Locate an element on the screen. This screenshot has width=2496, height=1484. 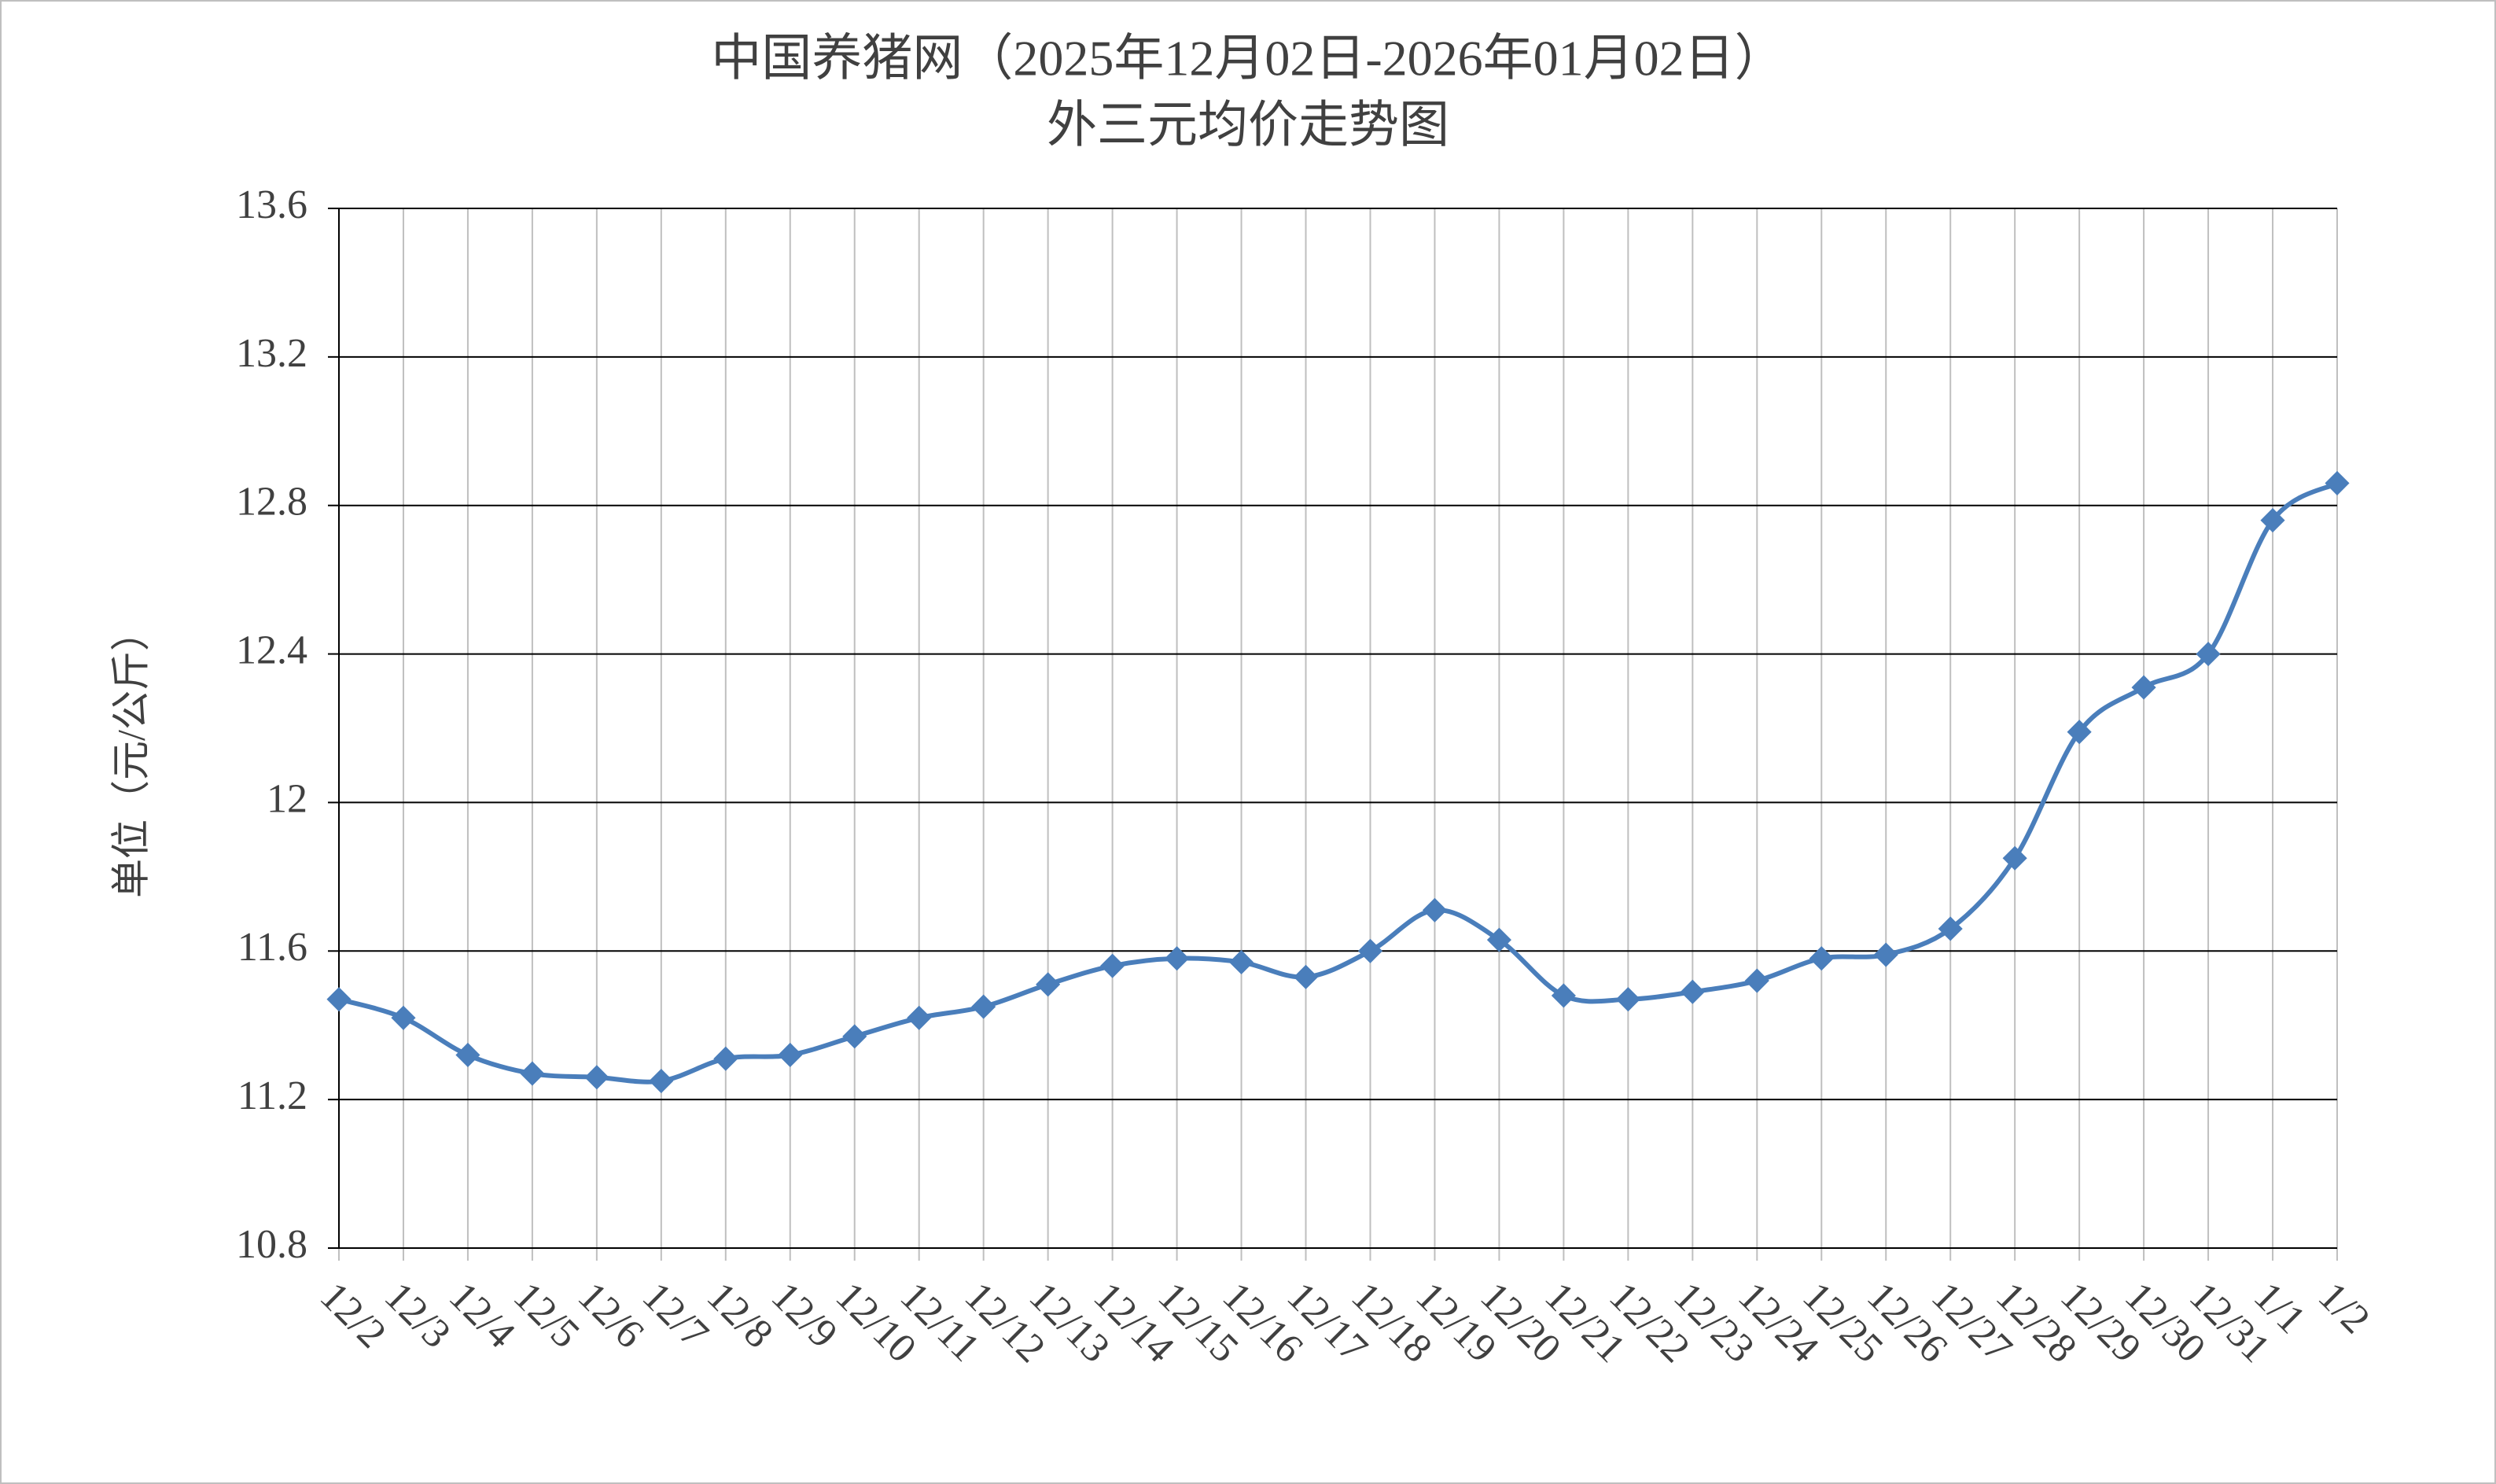
y-tick-label: 12.4 is located at coordinates (271, 650).